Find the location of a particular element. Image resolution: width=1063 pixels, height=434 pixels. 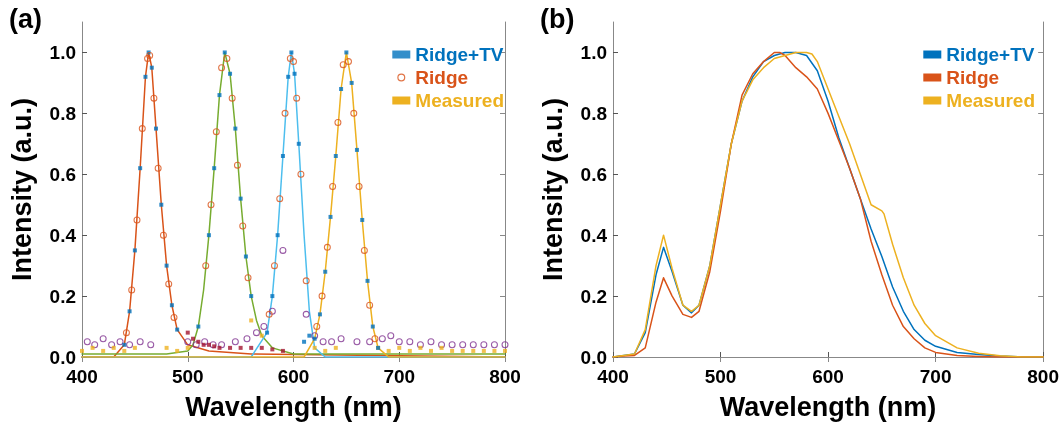

y-tick-label: 0.4 is located at coordinates (63, 235).